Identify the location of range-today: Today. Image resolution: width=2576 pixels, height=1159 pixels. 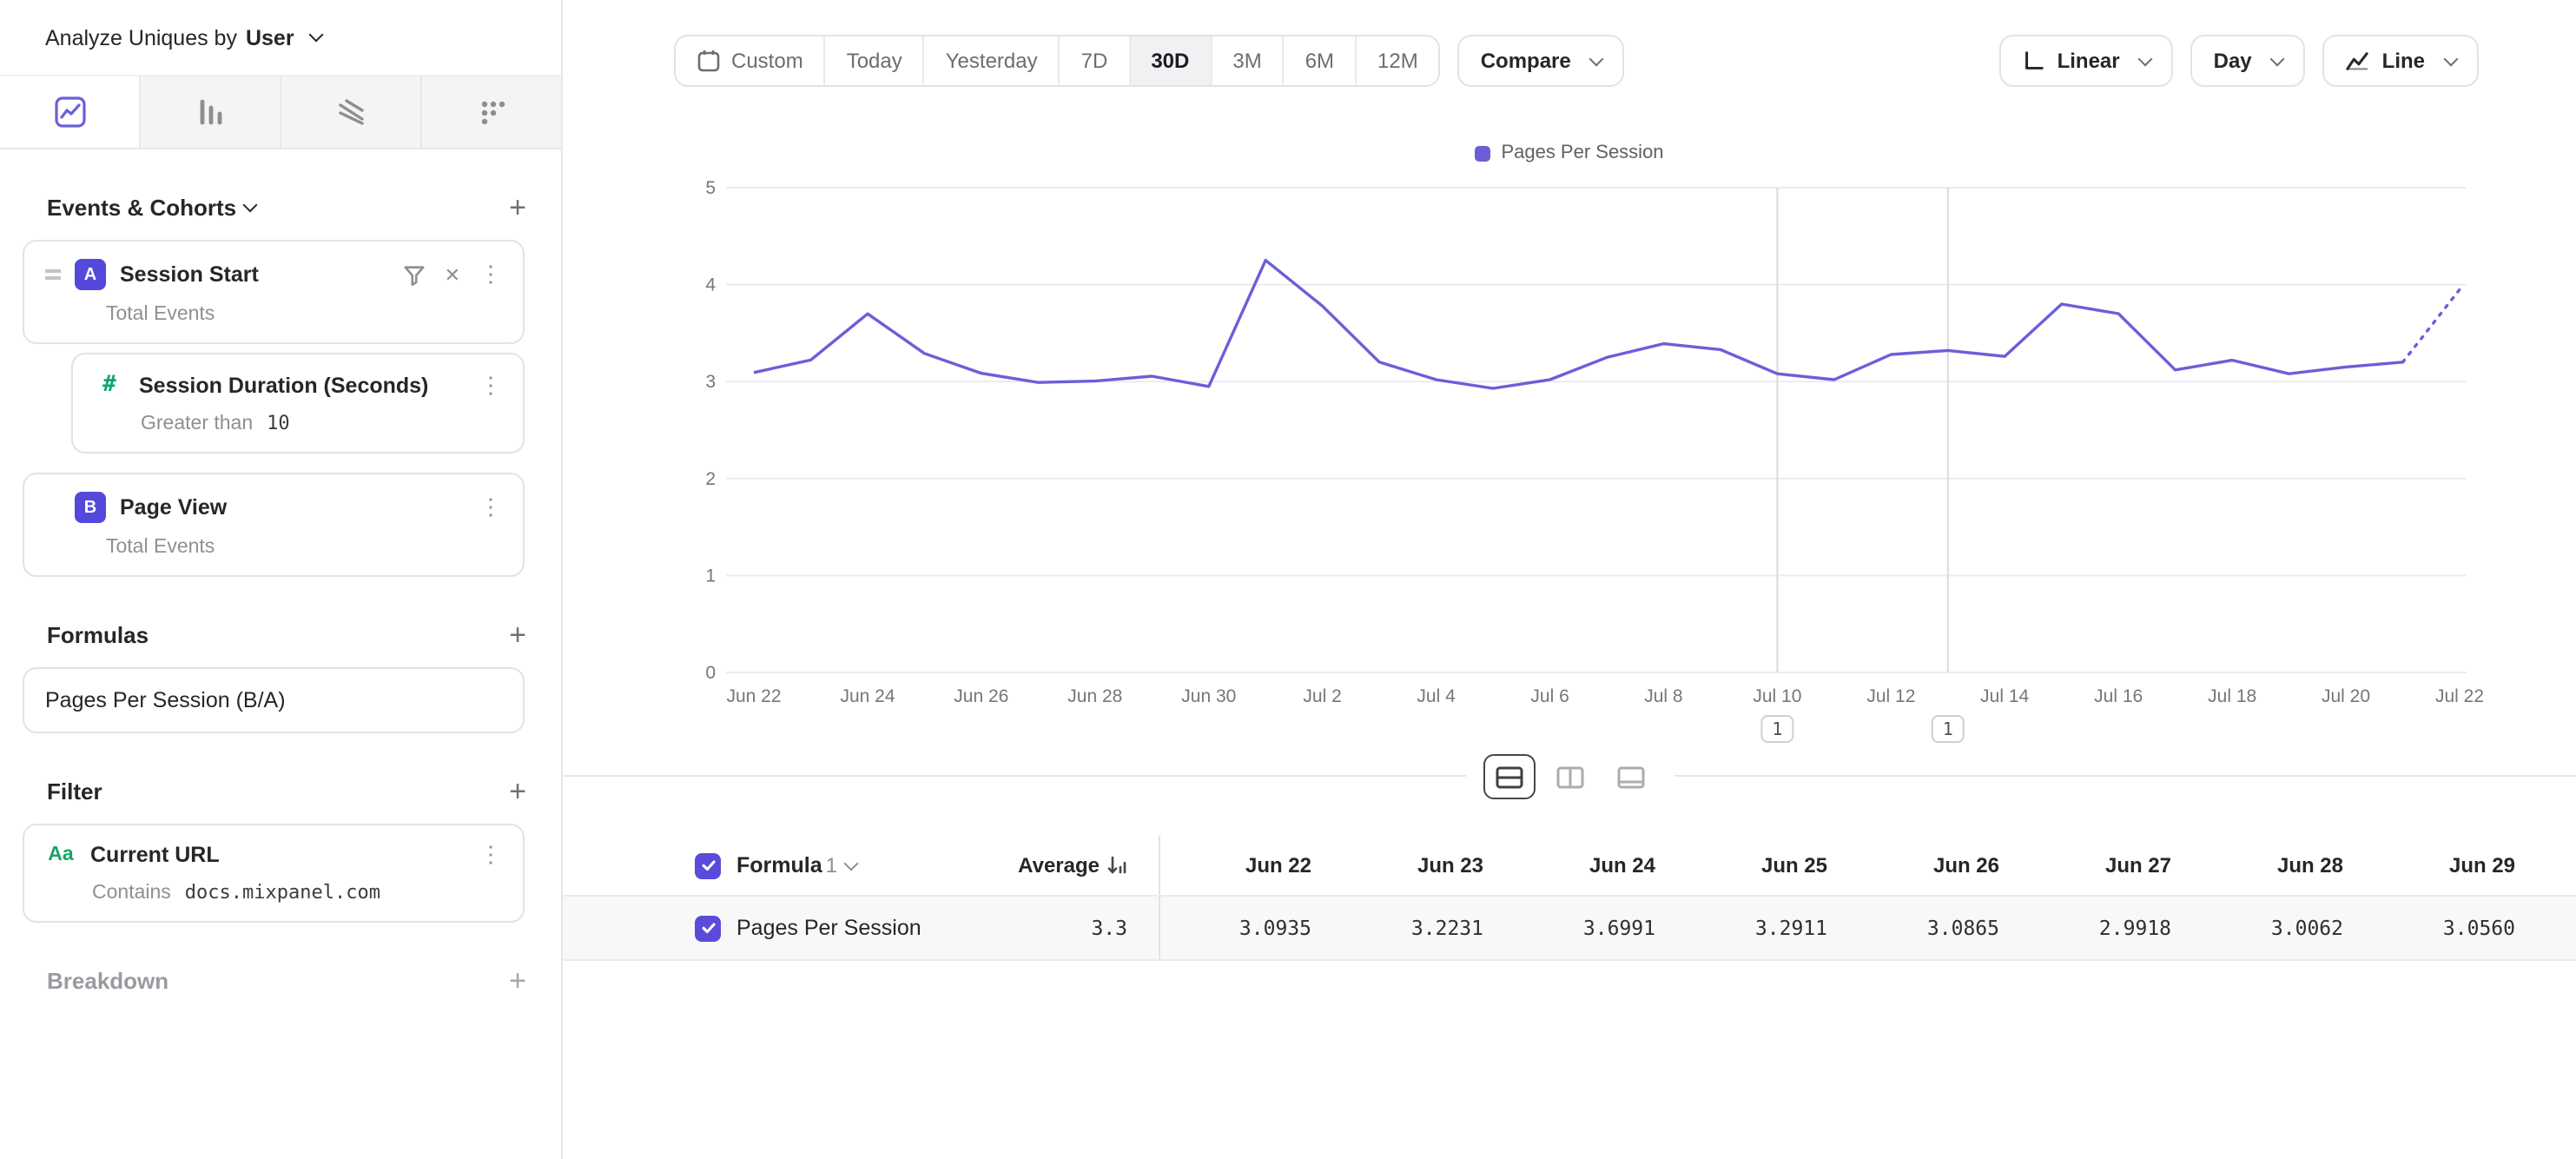
(876, 60).